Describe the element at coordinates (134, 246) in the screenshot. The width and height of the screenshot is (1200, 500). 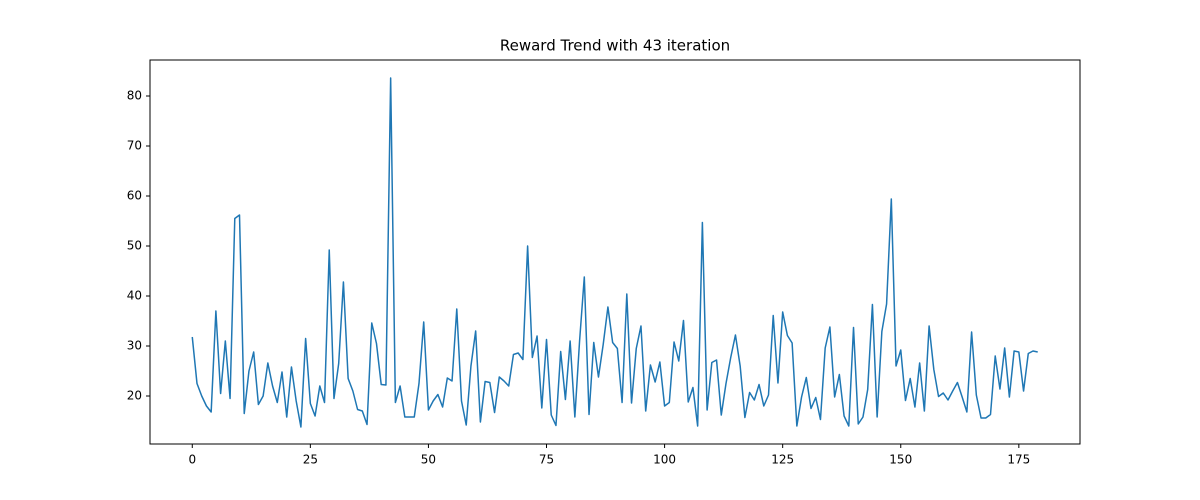
I see `y-tick-label: 50` at that location.